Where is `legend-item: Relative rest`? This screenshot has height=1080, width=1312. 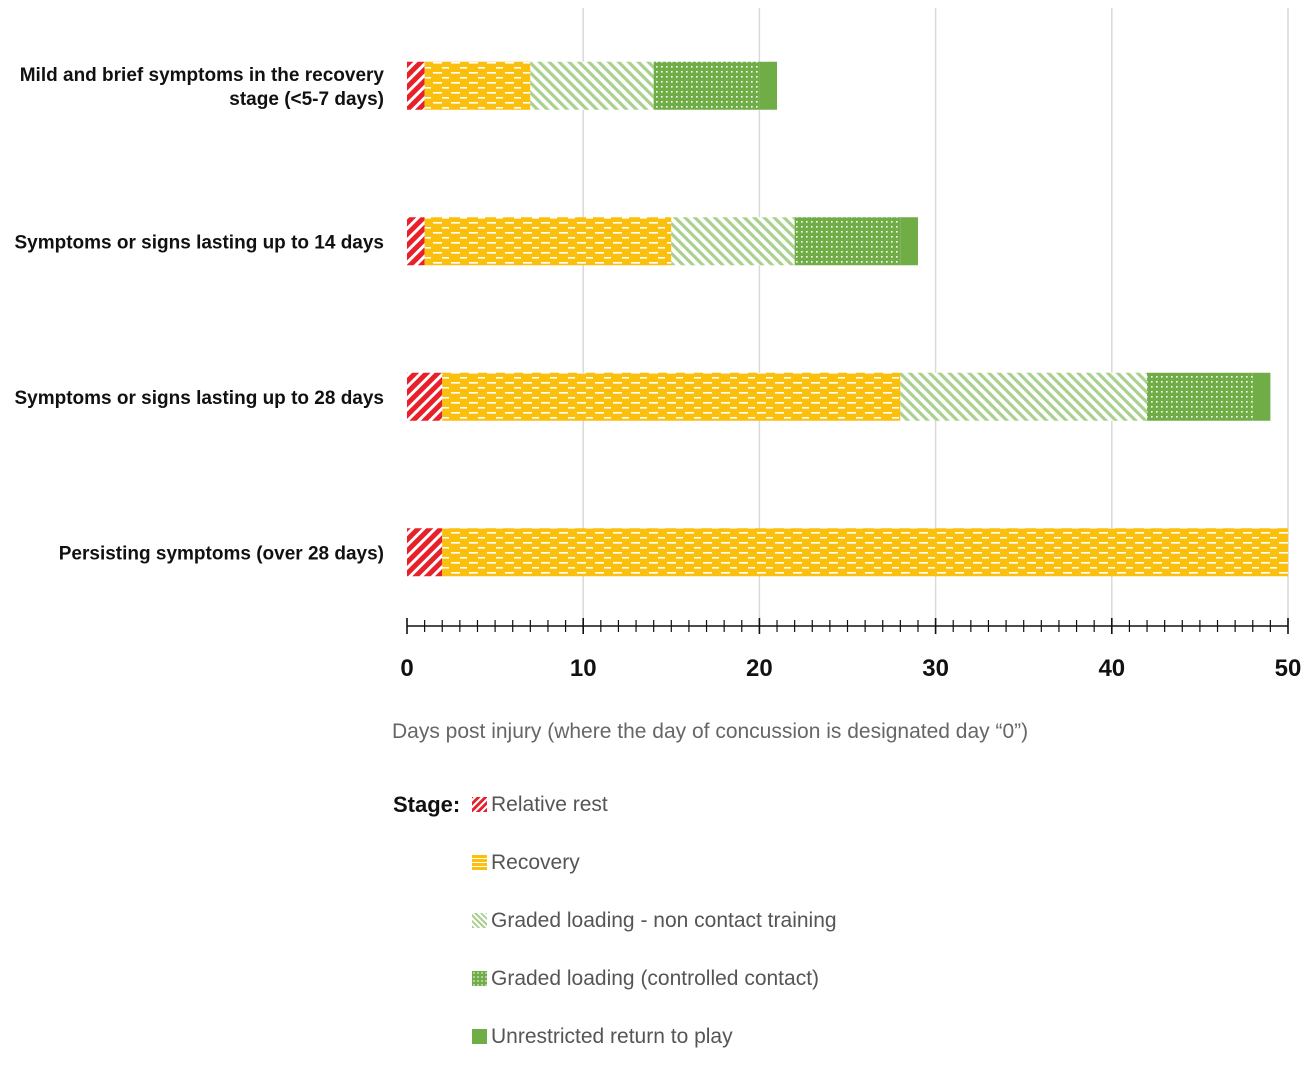
legend-item: Relative rest is located at coordinates (654, 804).